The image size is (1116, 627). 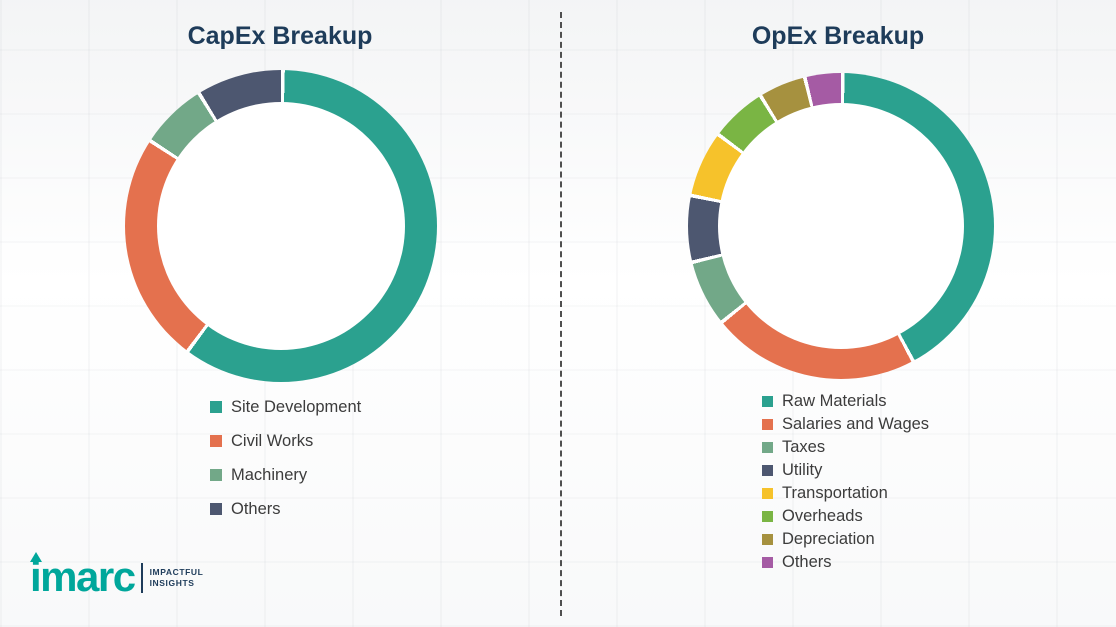 What do you see at coordinates (802, 470) in the screenshot?
I see `legend-label: Utility` at bounding box center [802, 470].